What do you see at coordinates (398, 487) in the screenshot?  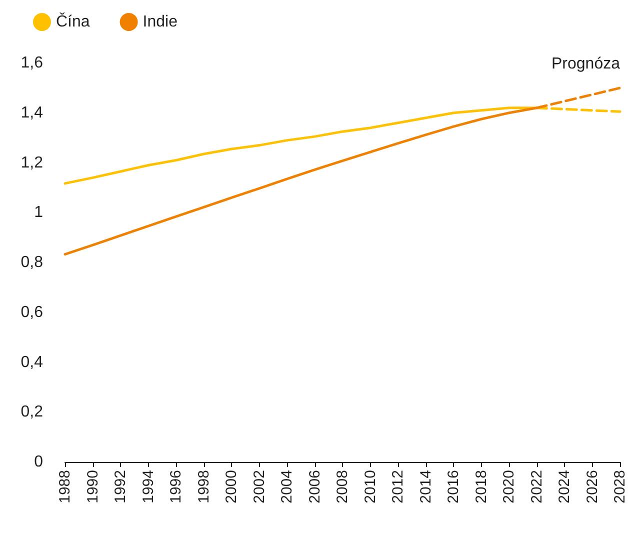 I see `x-tick-label: 2012` at bounding box center [398, 487].